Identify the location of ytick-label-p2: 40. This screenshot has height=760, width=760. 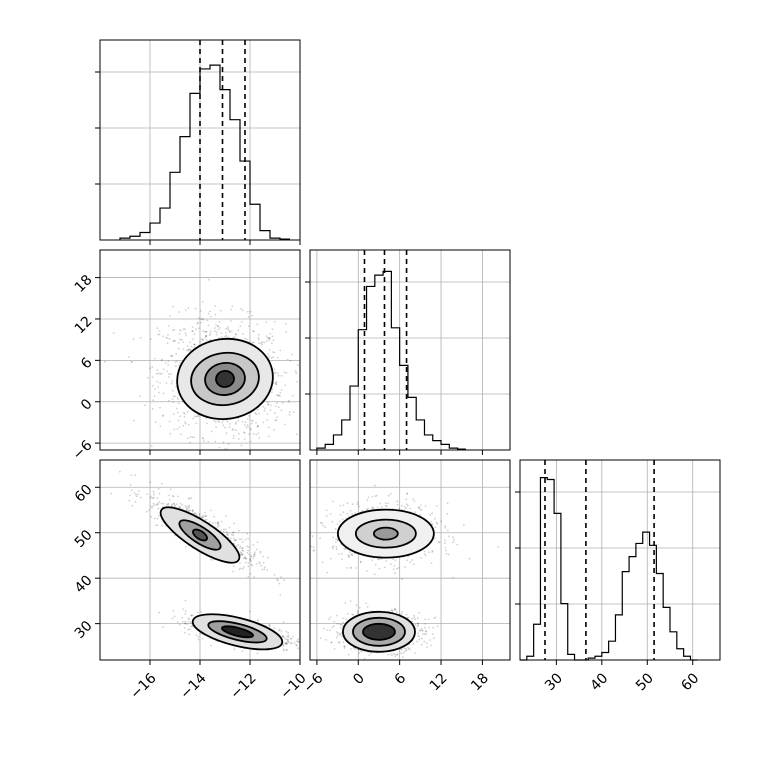
(84, 585).